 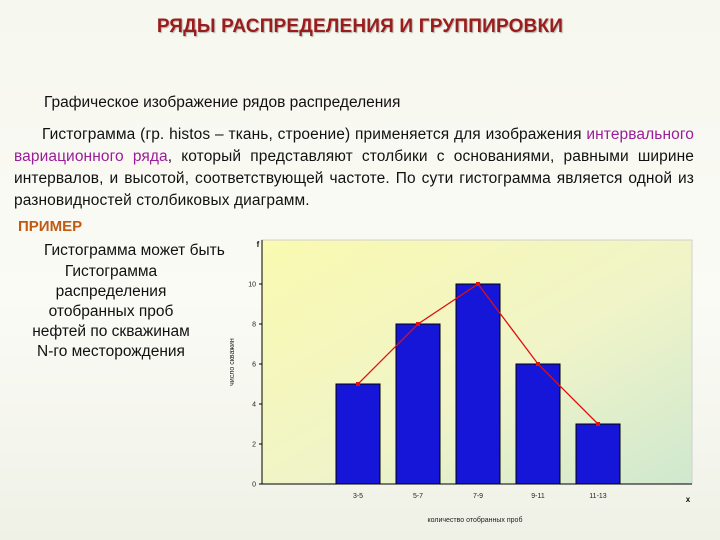 I want to click on y-axis-letter: f, so click(x=258, y=244).